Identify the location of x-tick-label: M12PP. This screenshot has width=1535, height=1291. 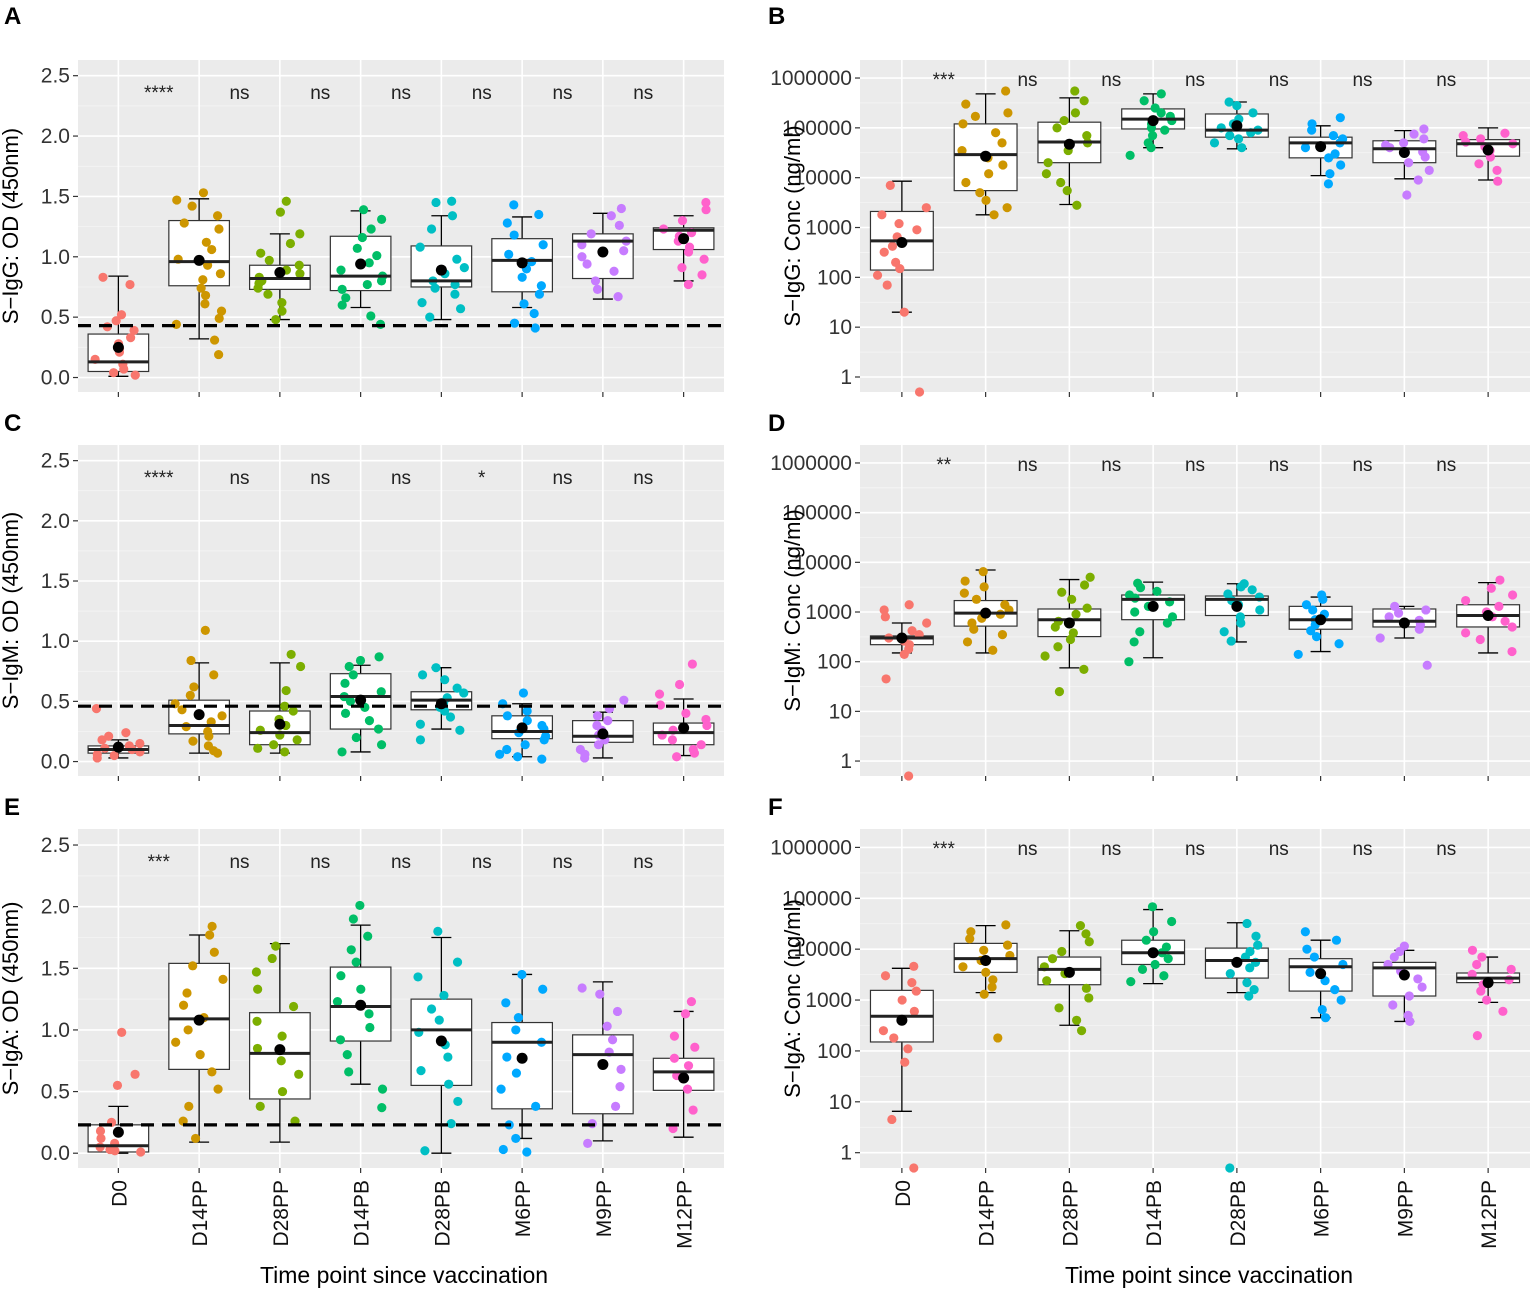
(685, 1214).